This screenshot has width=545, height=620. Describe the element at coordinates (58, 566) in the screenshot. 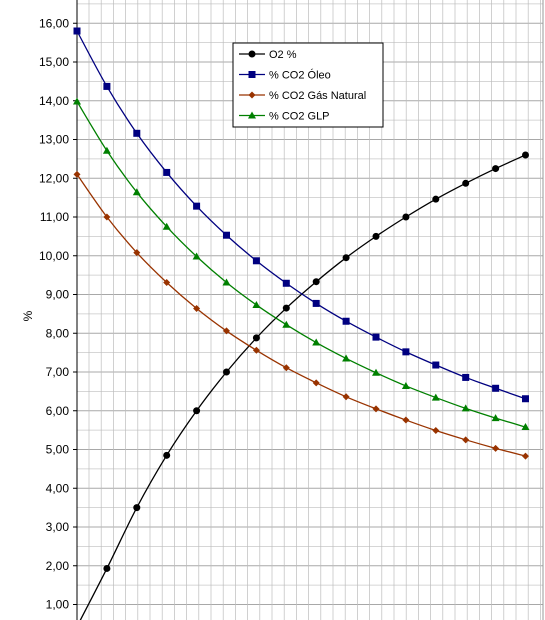

I see `y-tick-label: 2,00` at that location.